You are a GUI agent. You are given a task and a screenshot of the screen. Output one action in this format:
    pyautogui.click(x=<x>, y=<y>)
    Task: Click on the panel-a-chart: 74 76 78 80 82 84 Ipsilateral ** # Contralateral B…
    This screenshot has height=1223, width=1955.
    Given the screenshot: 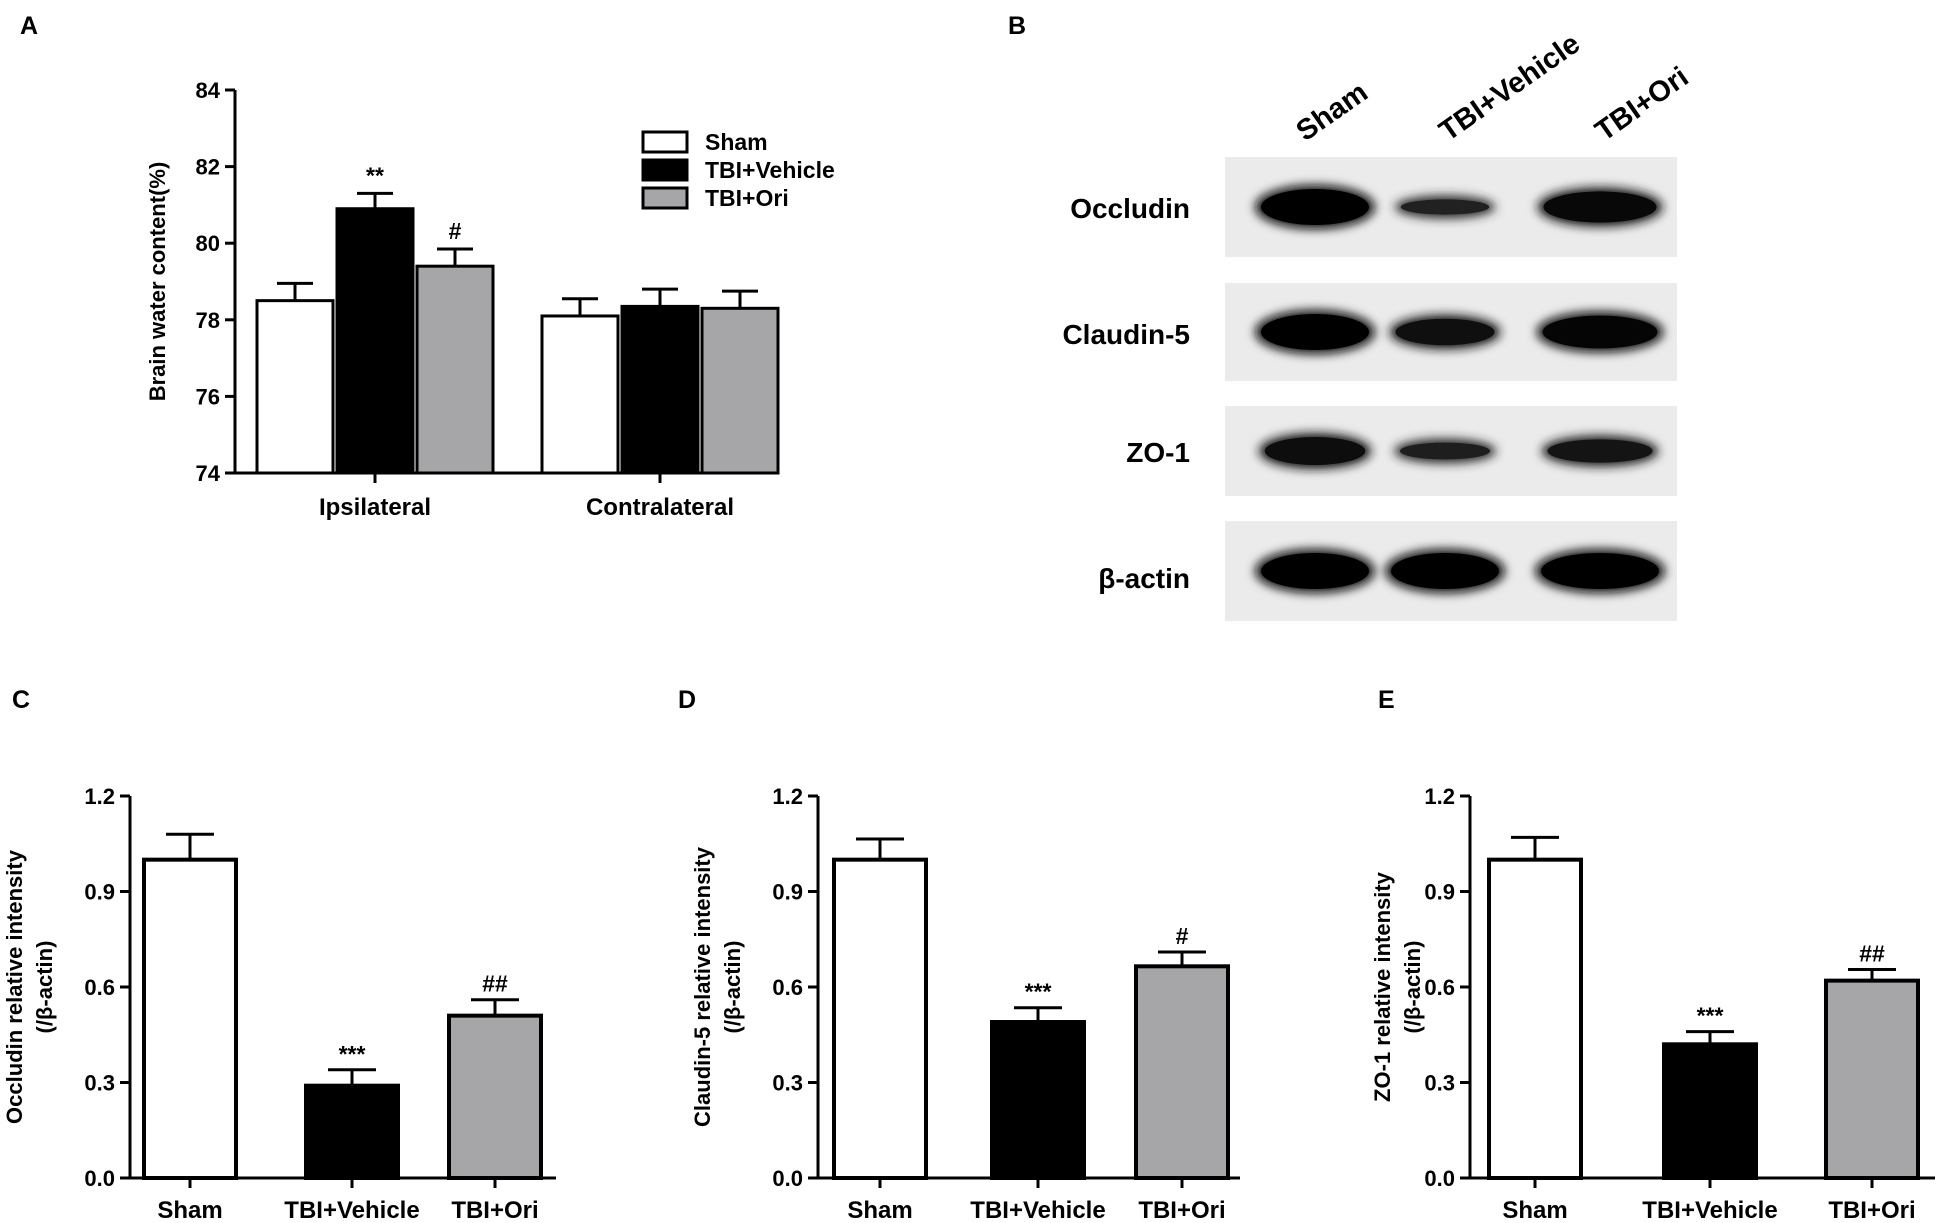 What is the action you would take?
    pyautogui.click(x=490, y=299)
    